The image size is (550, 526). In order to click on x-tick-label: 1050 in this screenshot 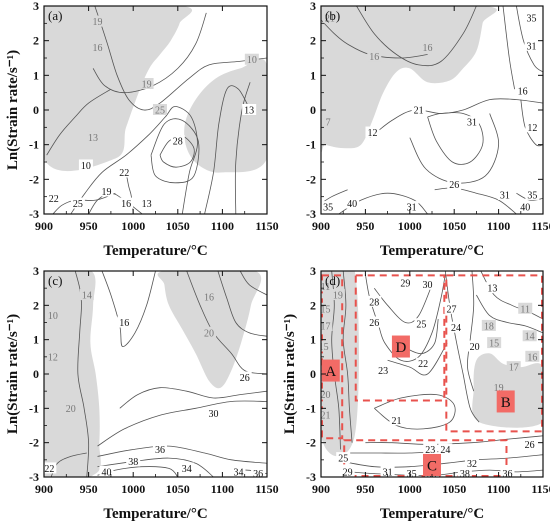, I will do `click(454, 489)`.